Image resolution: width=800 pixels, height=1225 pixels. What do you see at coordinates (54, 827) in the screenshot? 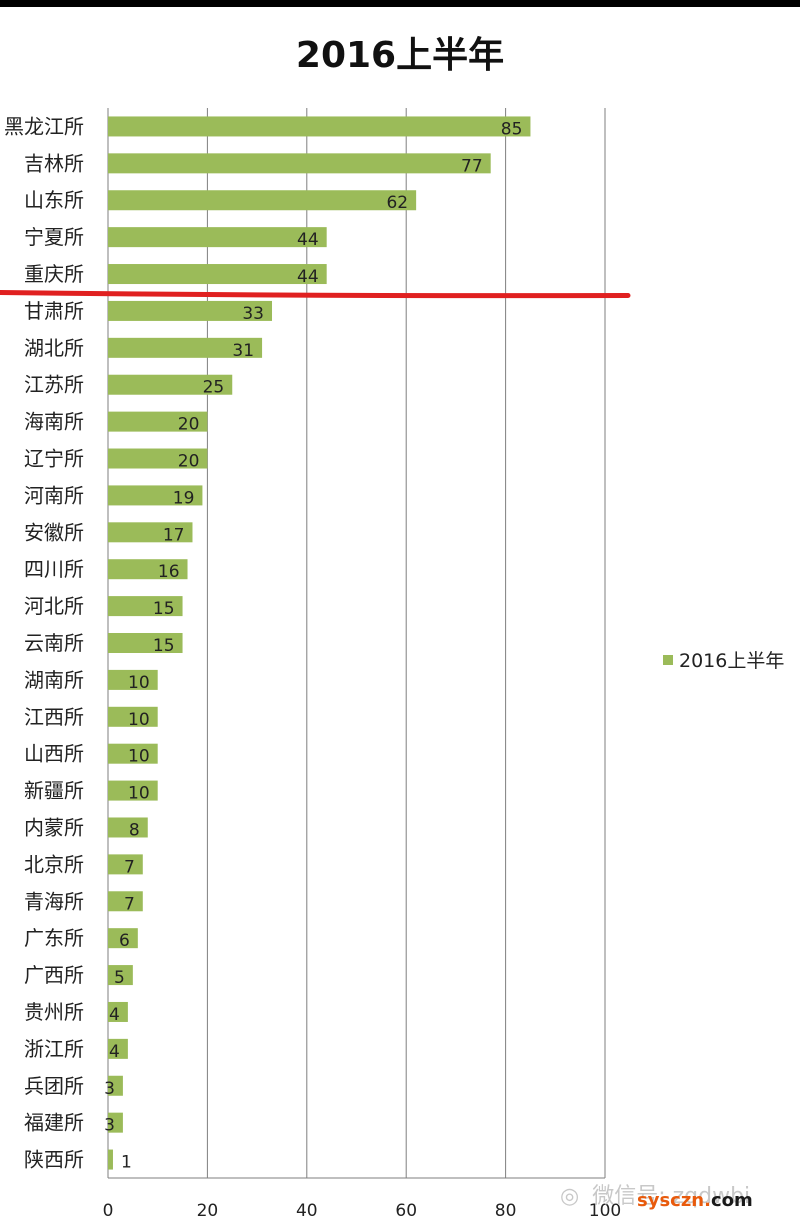
I see `category-label: 内蒙所` at bounding box center [54, 827].